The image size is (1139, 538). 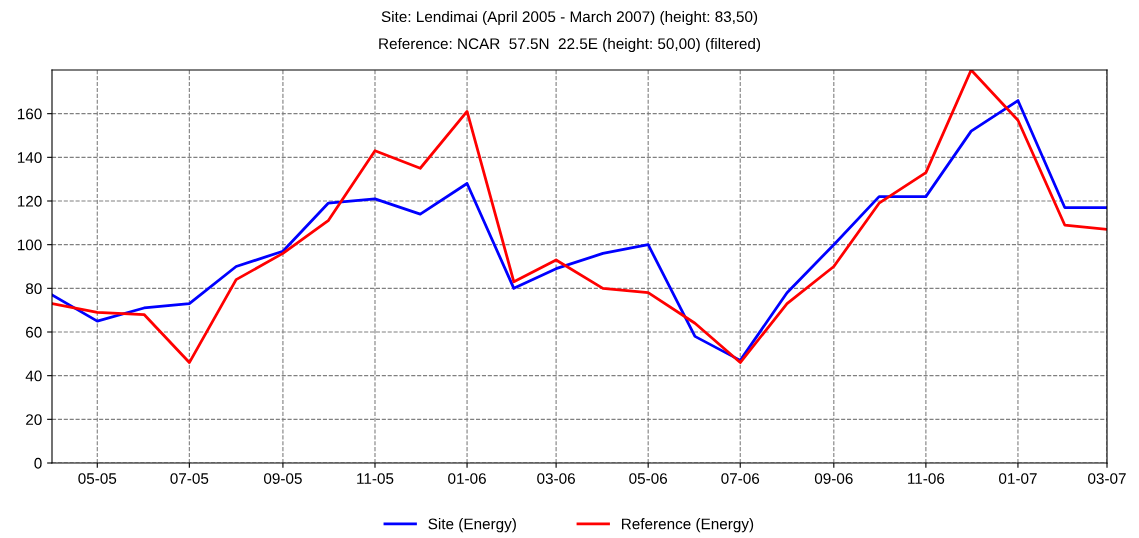 What do you see at coordinates (33, 376) in the screenshot?
I see `y-tick-label: 40` at bounding box center [33, 376].